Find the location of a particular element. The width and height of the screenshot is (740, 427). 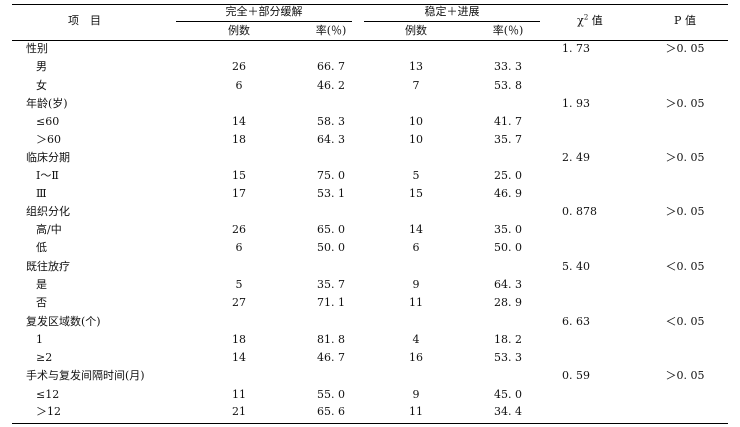

row-chi-value: 6. 63 is located at coordinates (576, 321).